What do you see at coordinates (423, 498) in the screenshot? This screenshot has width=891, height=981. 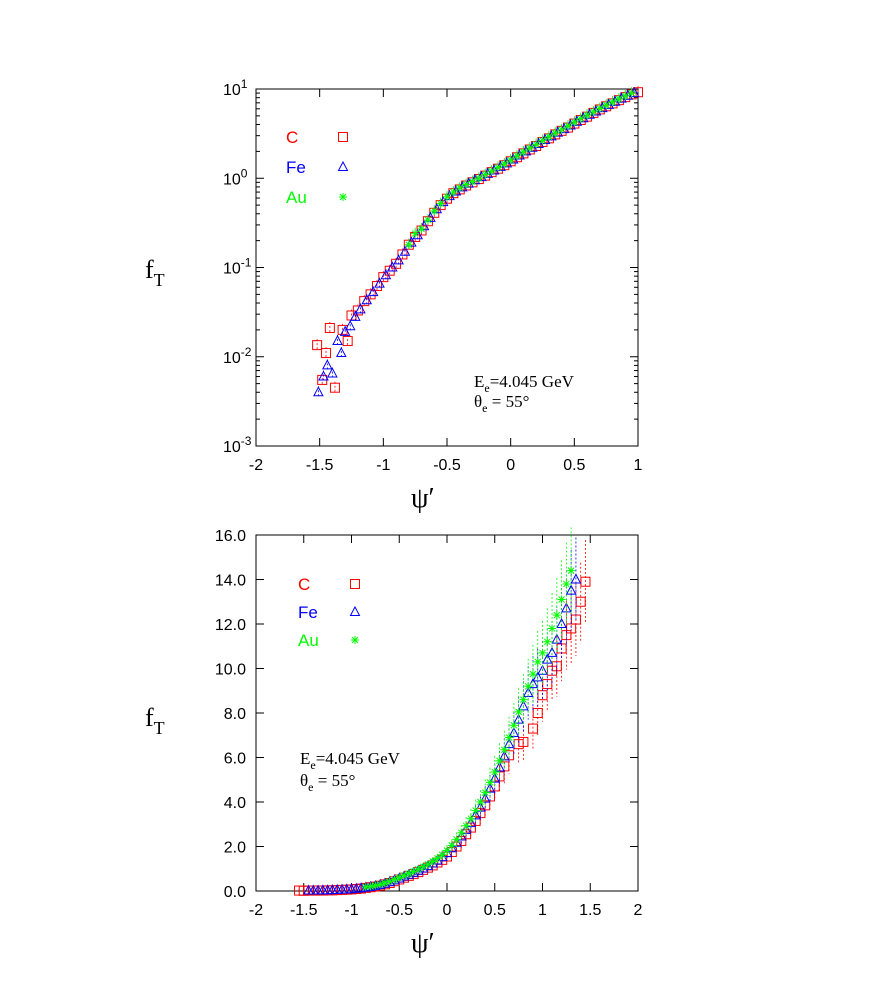 I see `x-axis-label: ψ′` at bounding box center [423, 498].